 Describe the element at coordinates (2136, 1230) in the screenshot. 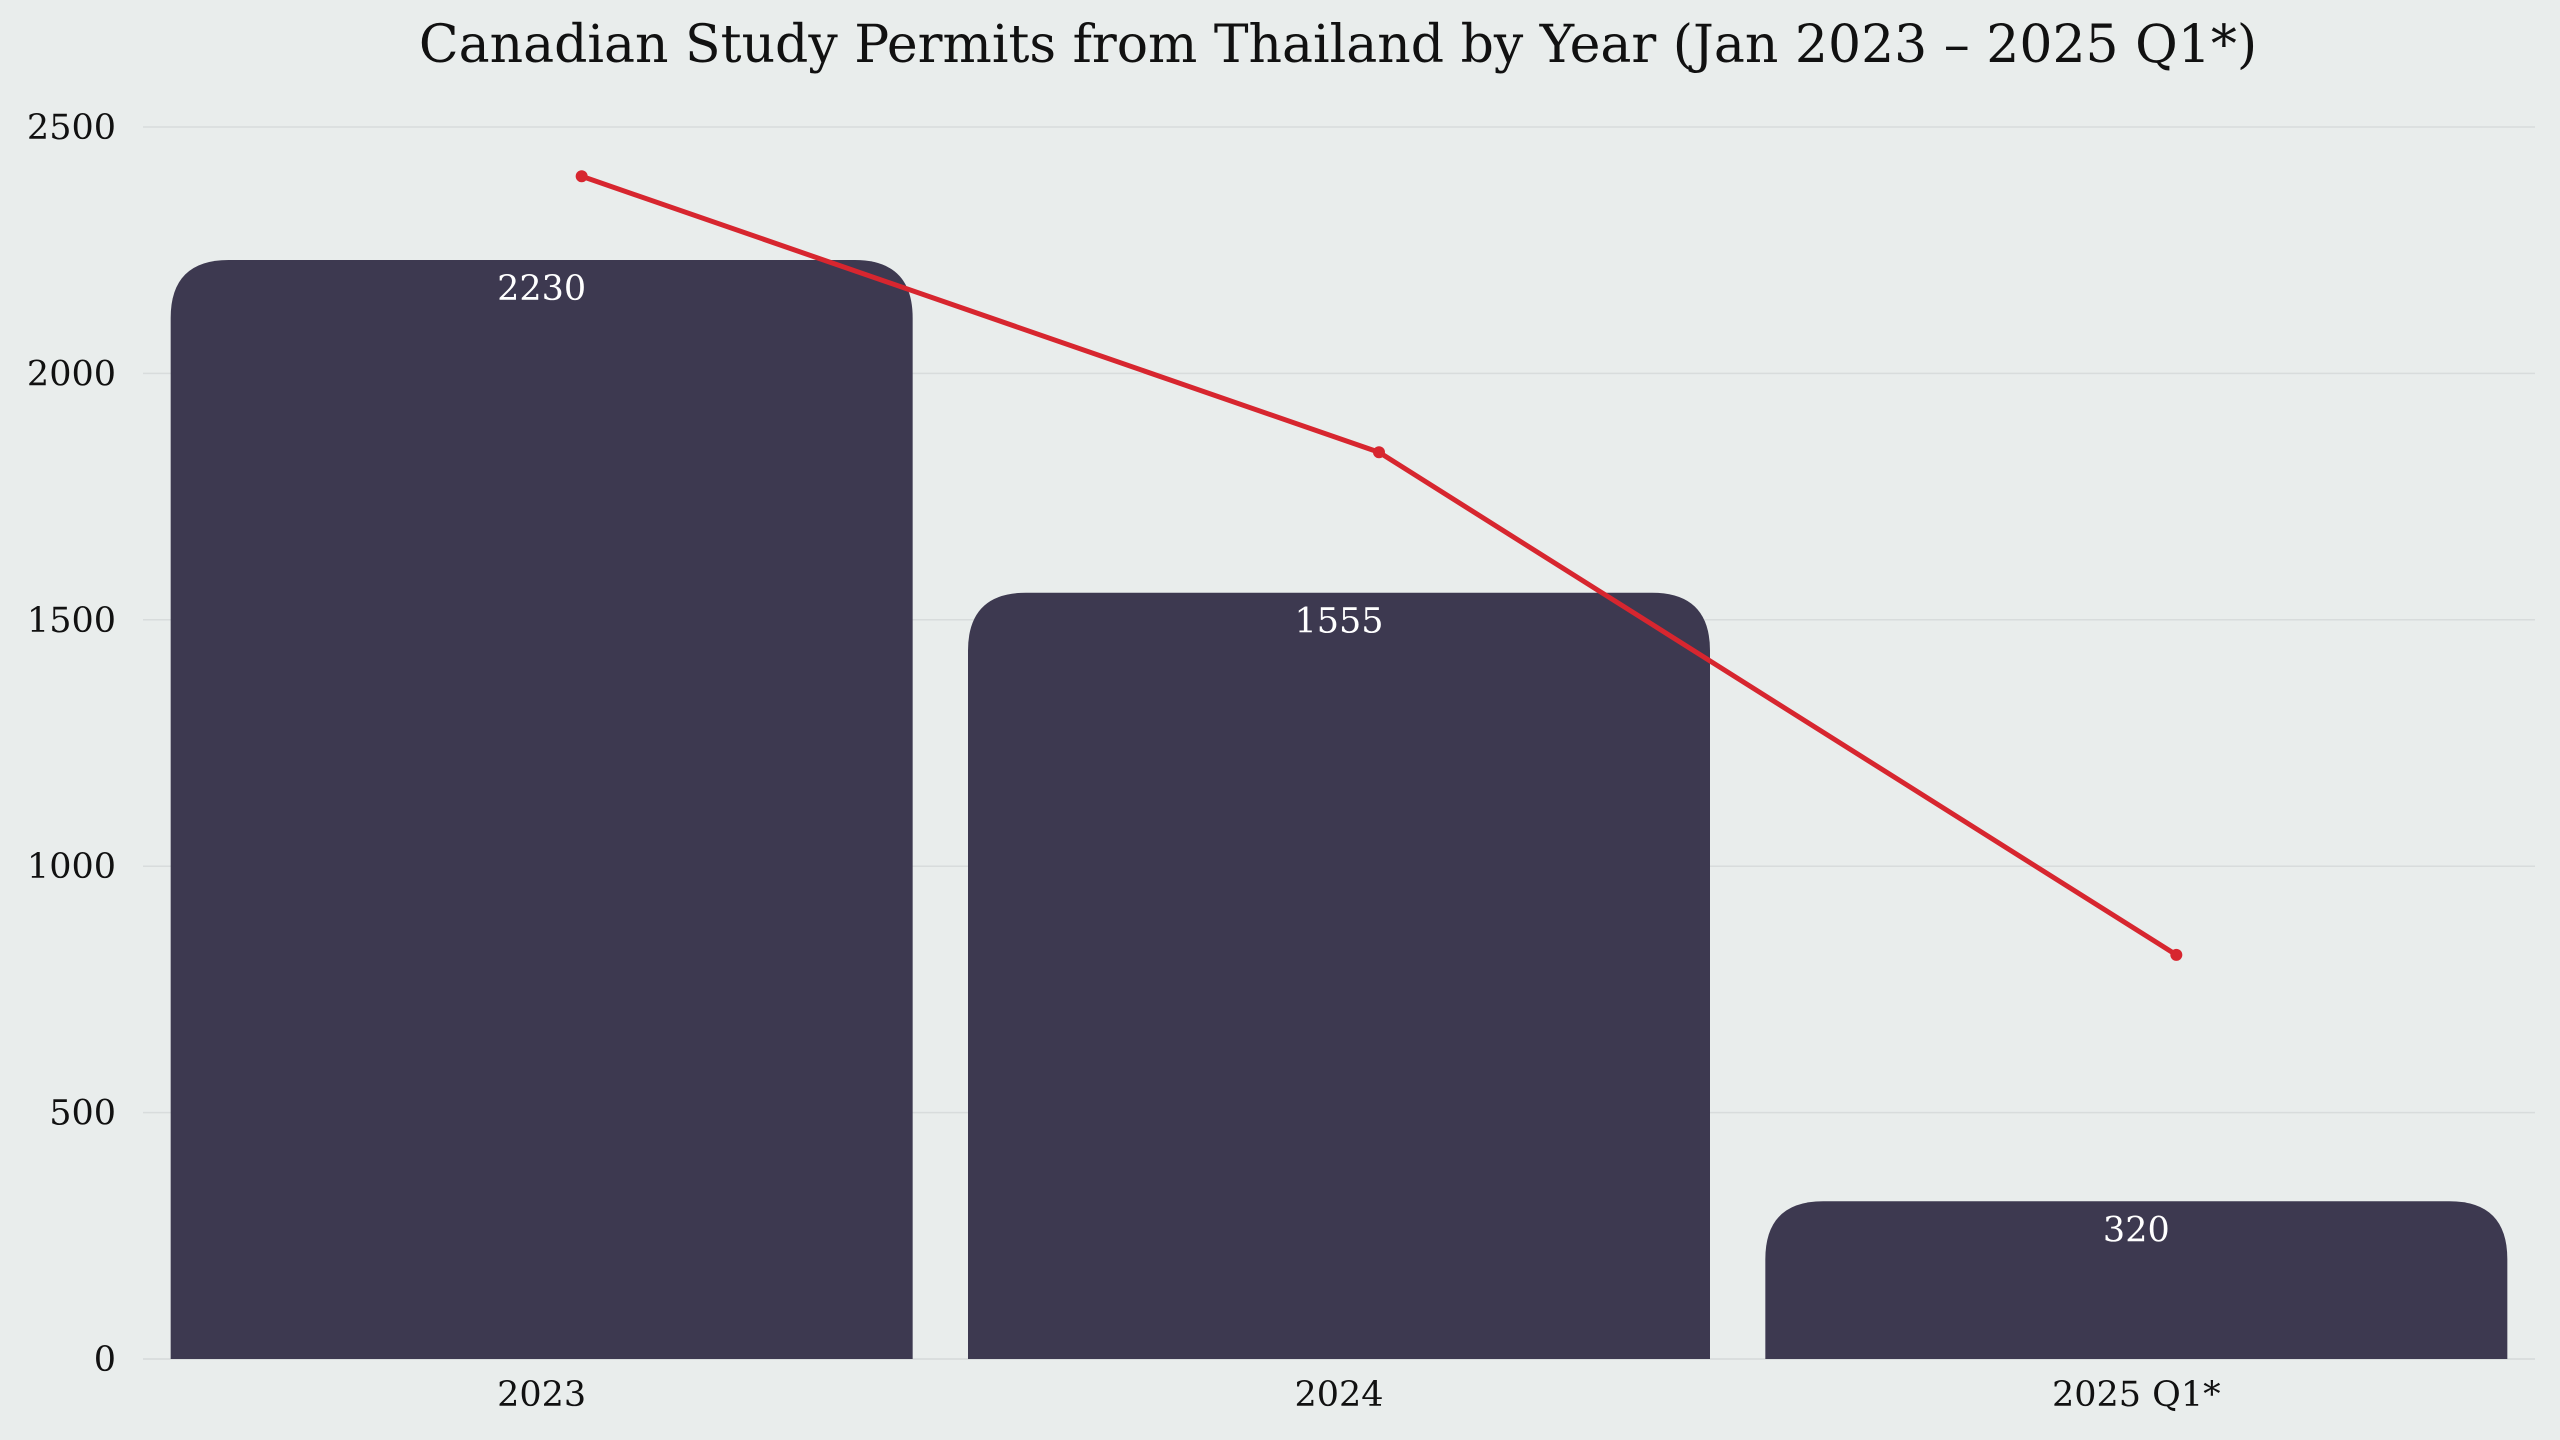

I see `bar-value-label: 320` at that location.